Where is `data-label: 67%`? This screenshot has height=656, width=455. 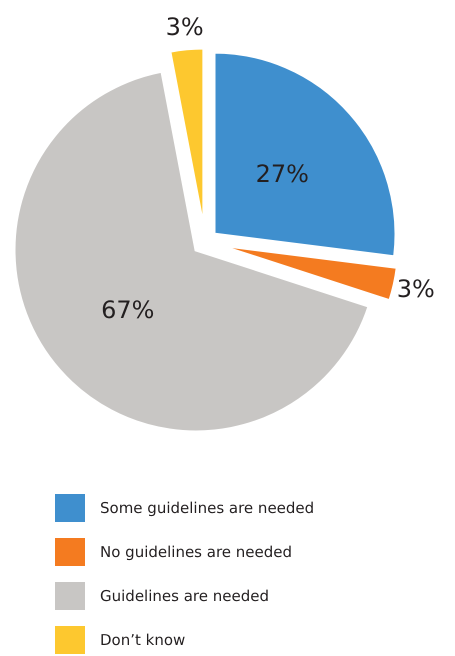
data-label: 67% is located at coordinates (127, 310).